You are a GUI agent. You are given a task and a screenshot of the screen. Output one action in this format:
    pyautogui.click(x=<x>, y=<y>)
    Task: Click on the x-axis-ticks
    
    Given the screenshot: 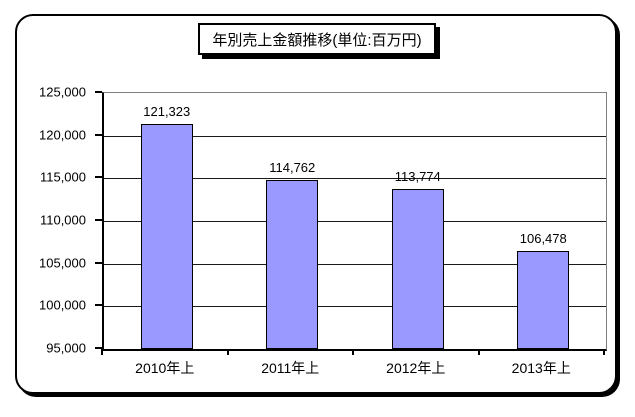 What is the action you would take?
    pyautogui.click(x=353, y=352)
    